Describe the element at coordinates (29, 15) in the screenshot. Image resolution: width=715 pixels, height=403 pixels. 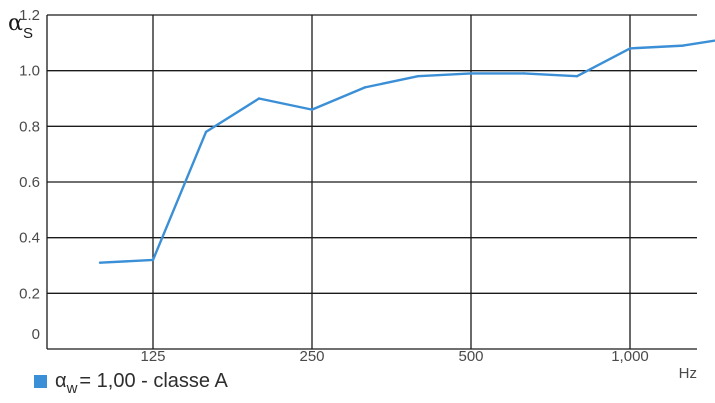
I see `y-tick-label: 1.2` at that location.